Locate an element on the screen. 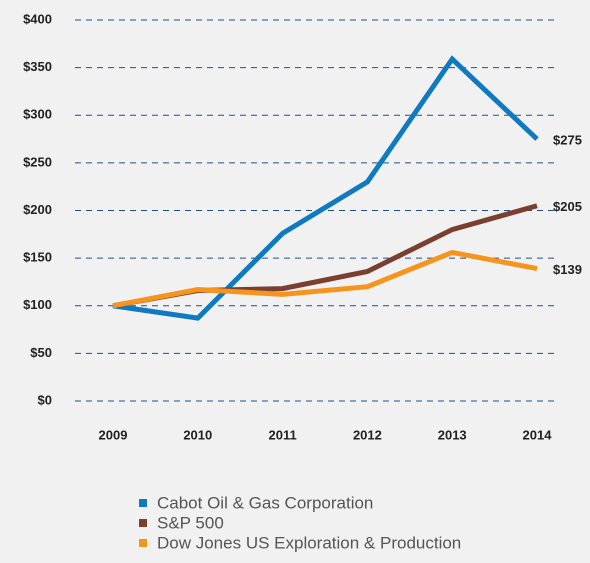 This screenshot has height=563, width=590. legend-label: Cabot Oil & Gas Corporation is located at coordinates (265, 502).